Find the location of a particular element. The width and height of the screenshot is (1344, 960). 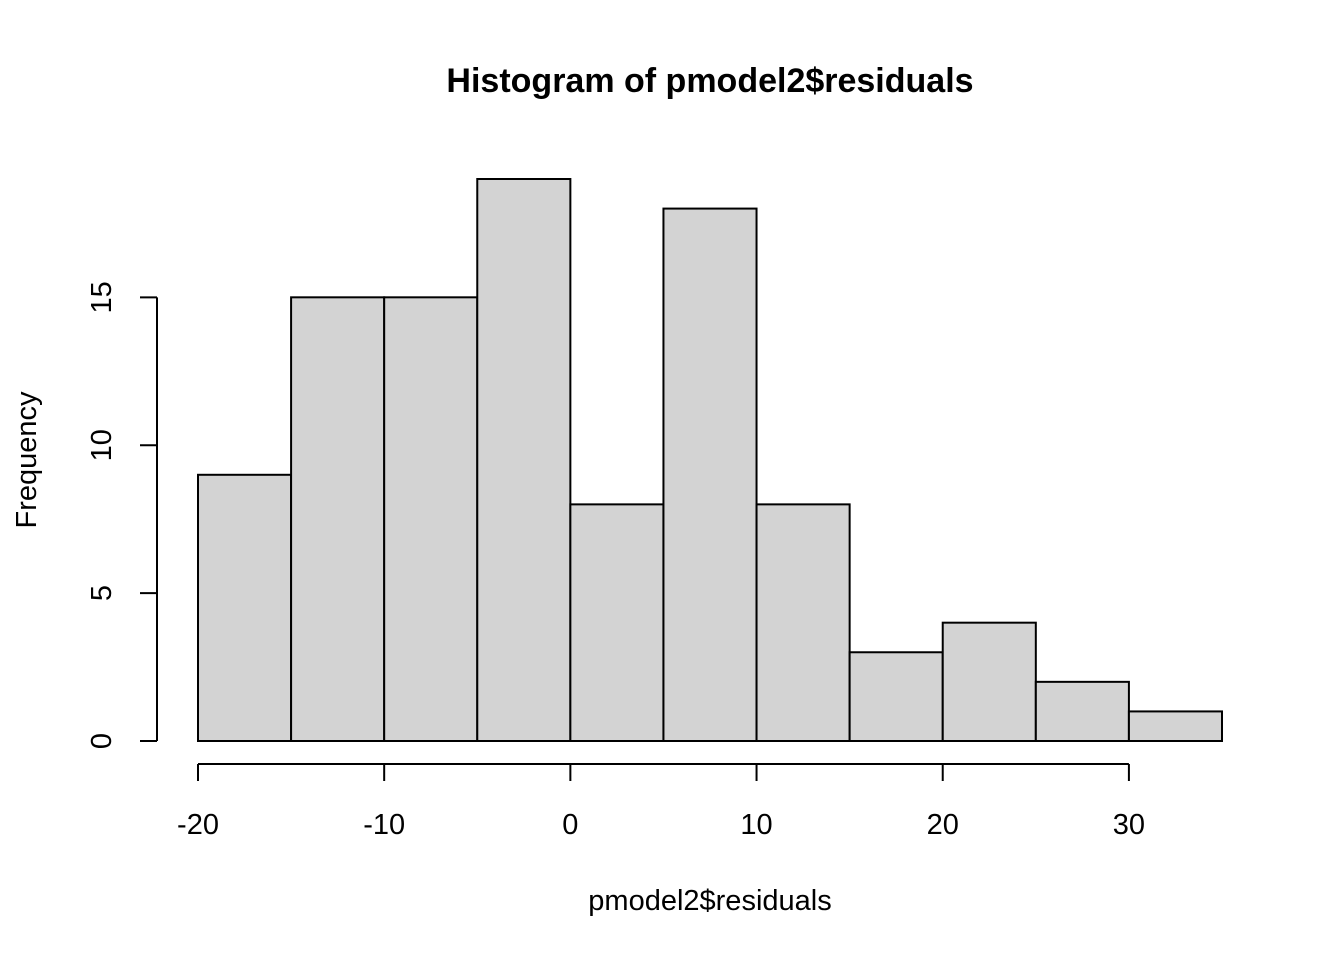

x-axis-label: pmodel2$residuals is located at coordinates (709, 901).